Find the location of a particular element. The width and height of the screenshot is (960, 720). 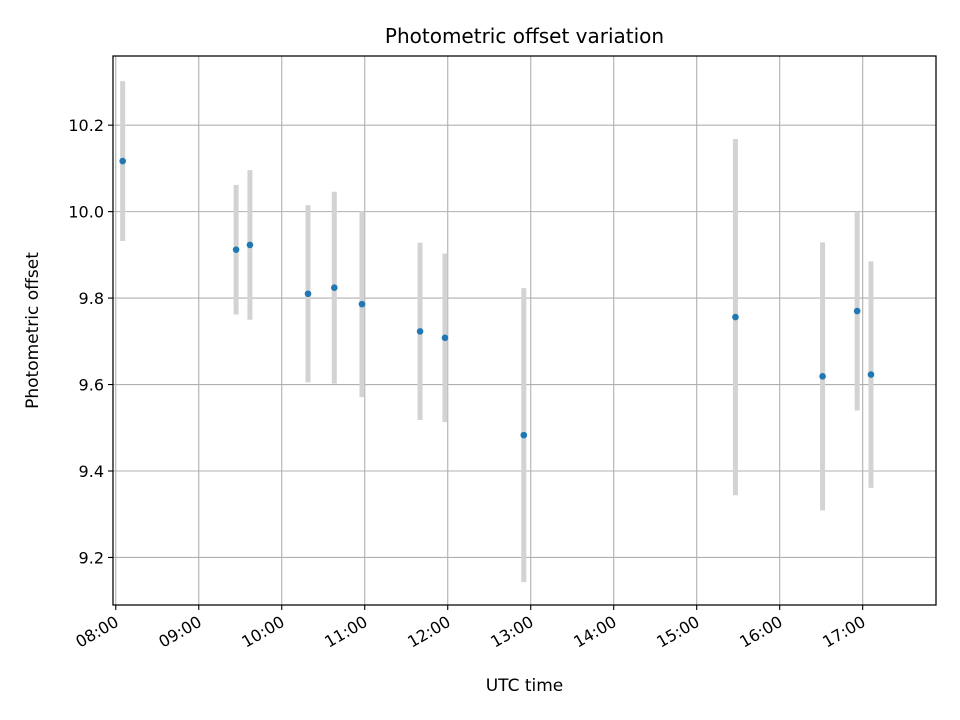

y-tick-label: 9.4 is located at coordinates (91, 471).